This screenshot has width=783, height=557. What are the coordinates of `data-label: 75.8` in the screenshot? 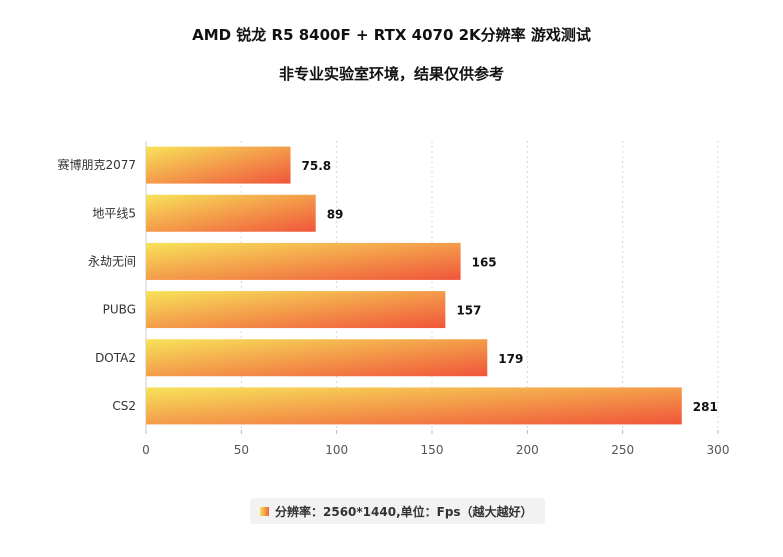 It's located at (317, 166).